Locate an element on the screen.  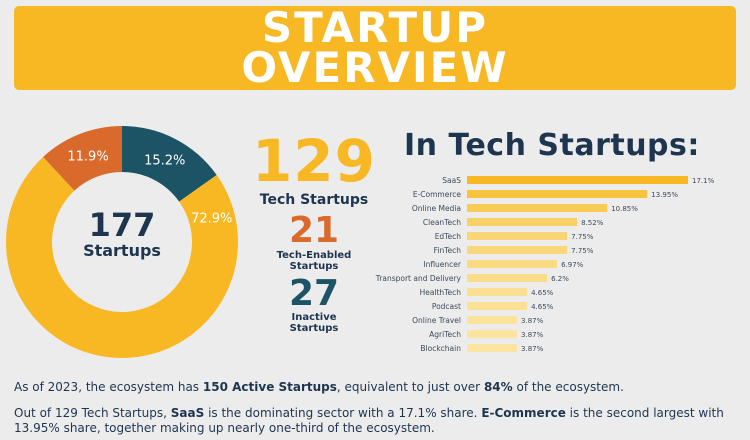
tech-enabled-count: 21 is located at coordinates (314, 230).